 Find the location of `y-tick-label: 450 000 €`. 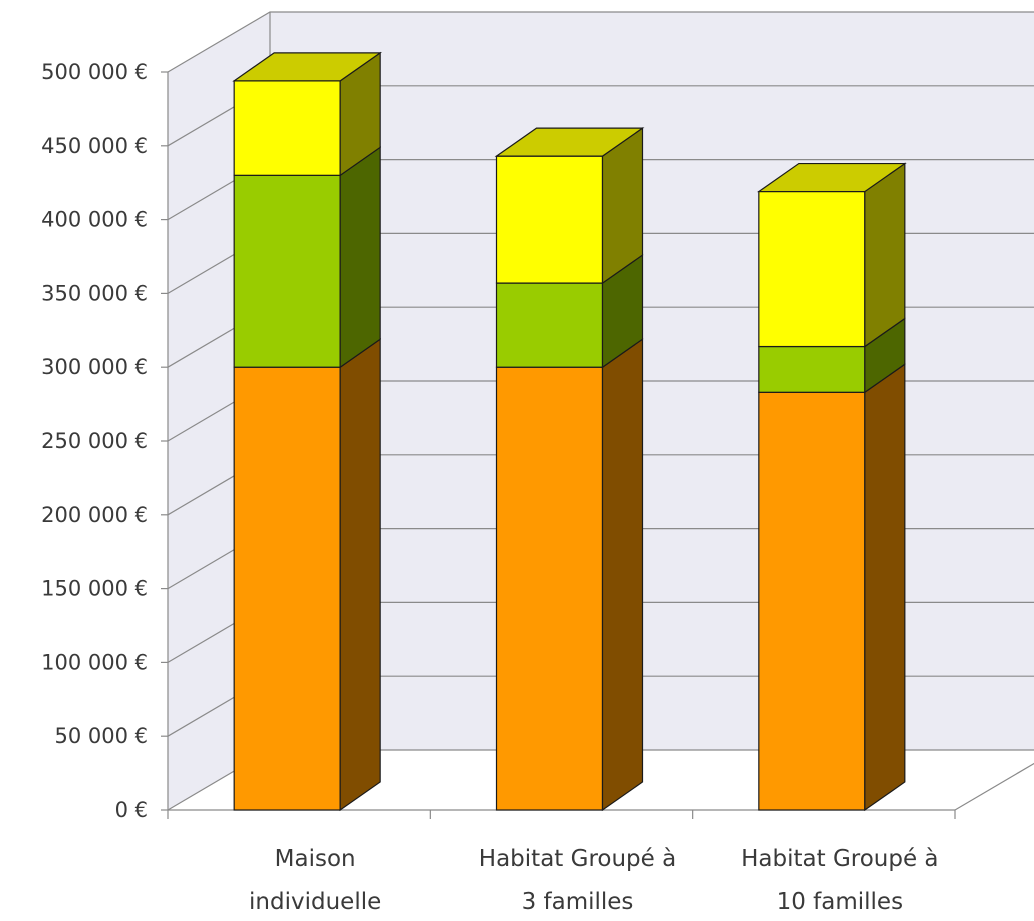

y-tick-label: 450 000 € is located at coordinates (94, 146).